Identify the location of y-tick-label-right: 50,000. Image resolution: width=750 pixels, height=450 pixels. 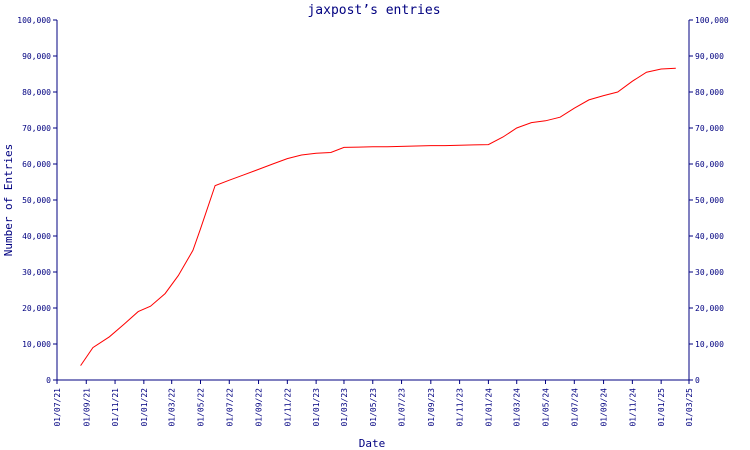
(709, 200).